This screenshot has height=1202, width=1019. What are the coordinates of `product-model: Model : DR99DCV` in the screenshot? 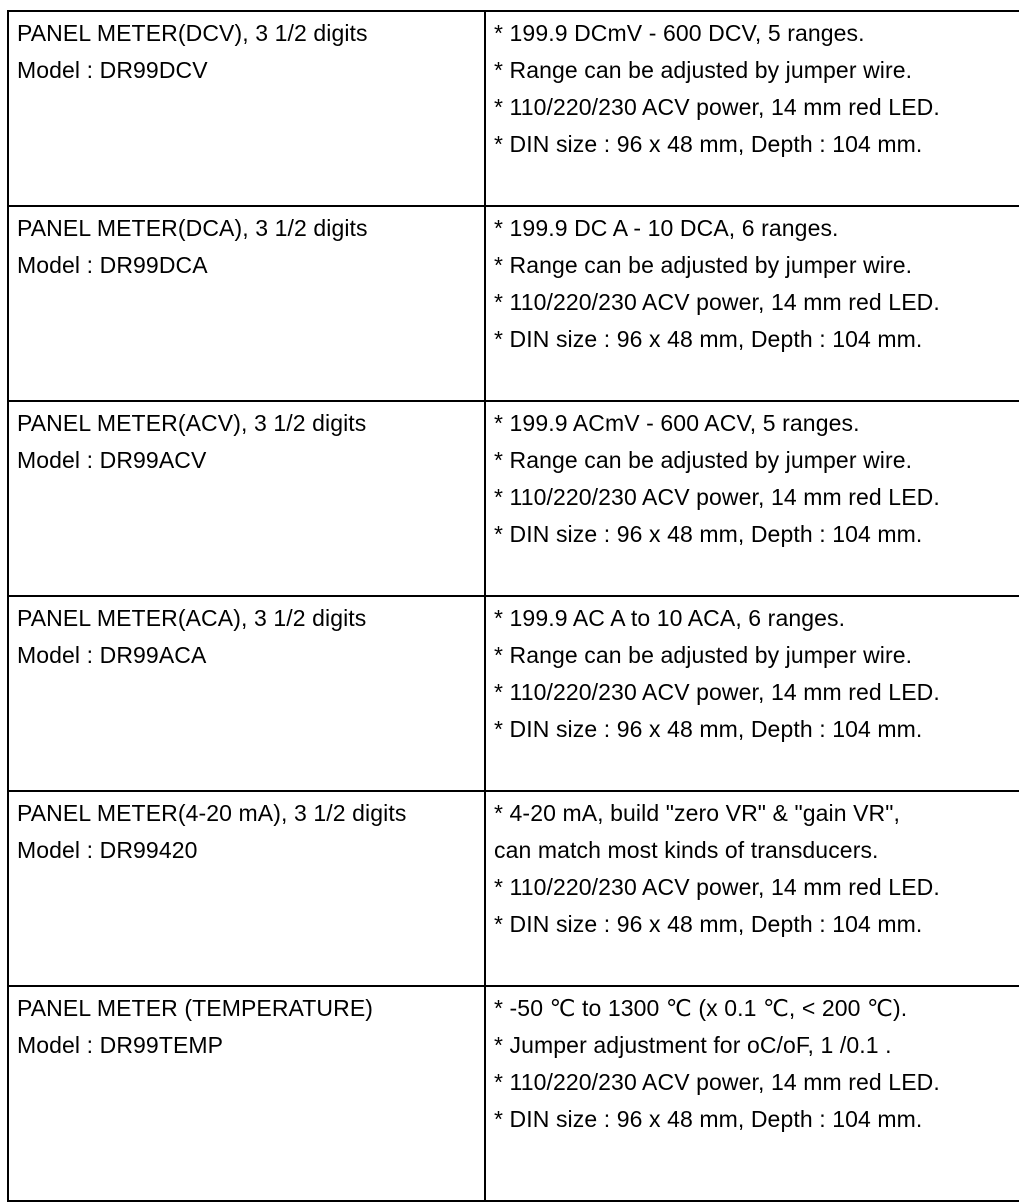 It's located at (112, 70).